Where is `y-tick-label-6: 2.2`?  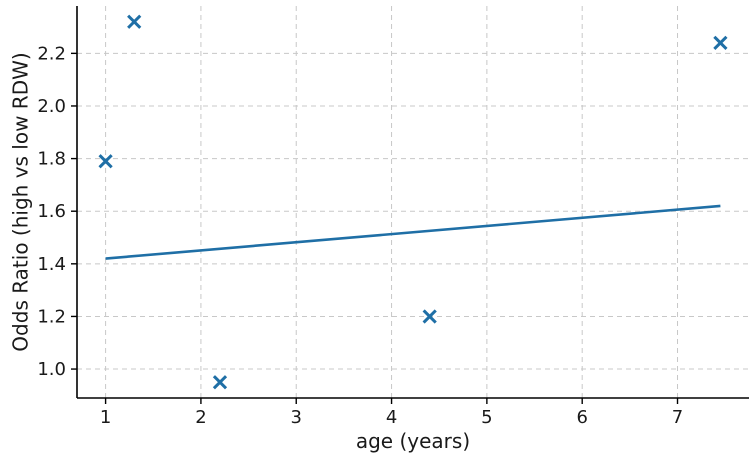
y-tick-label-6: 2.2 is located at coordinates (51, 53).